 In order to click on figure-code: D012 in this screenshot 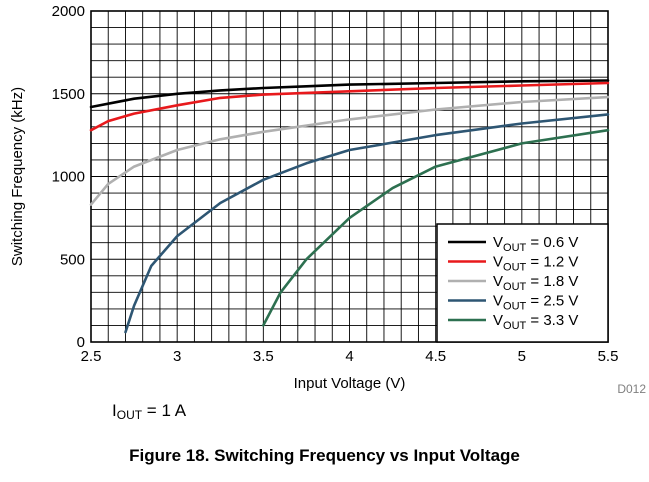, I will do `click(631, 389)`.